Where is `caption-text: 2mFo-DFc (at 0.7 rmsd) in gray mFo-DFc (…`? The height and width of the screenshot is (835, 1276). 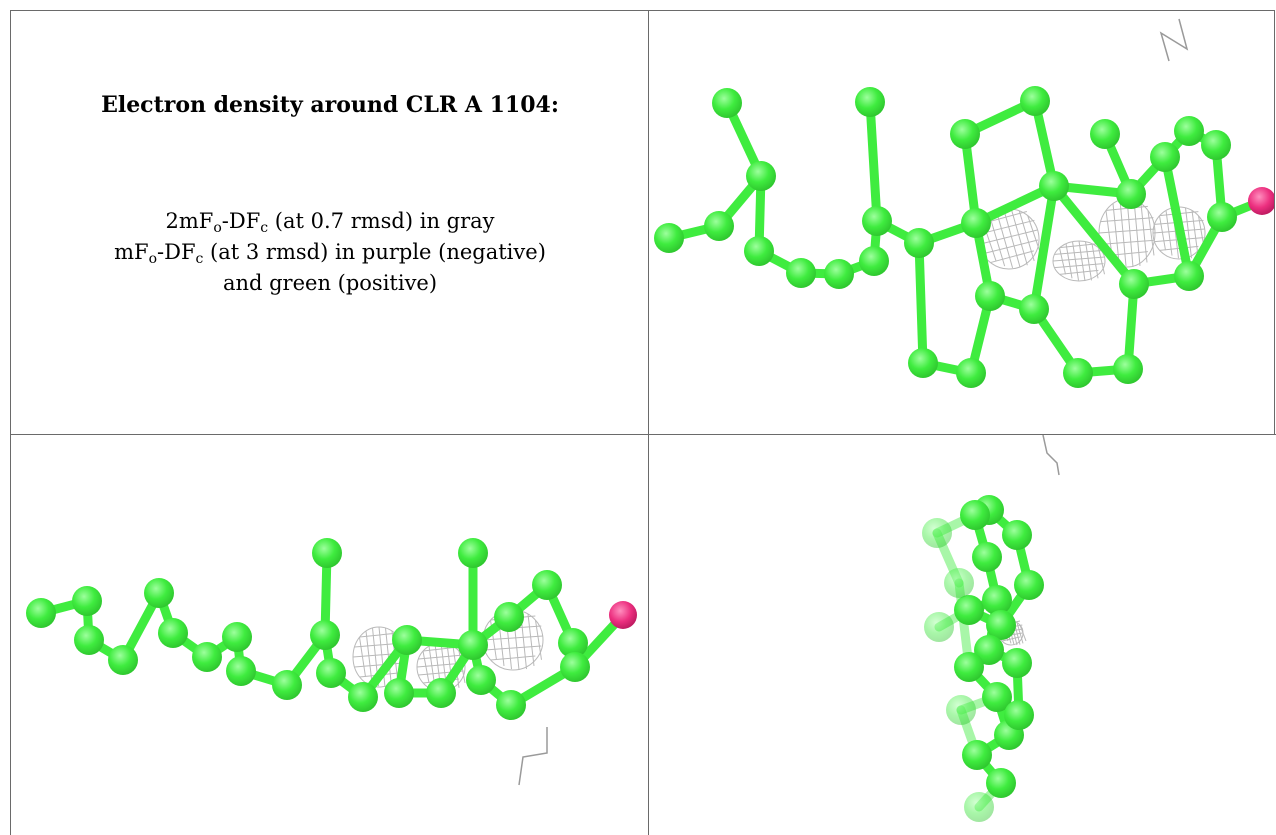 caption-text: 2mFo-DFc (at 0.7 rmsd) in gray mFo-DFc (… is located at coordinates (330, 252).